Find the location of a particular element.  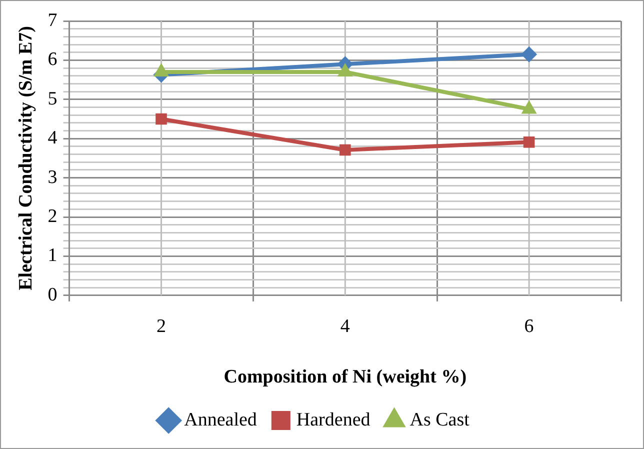

y-tick-label: 3 is located at coordinates (53, 177).